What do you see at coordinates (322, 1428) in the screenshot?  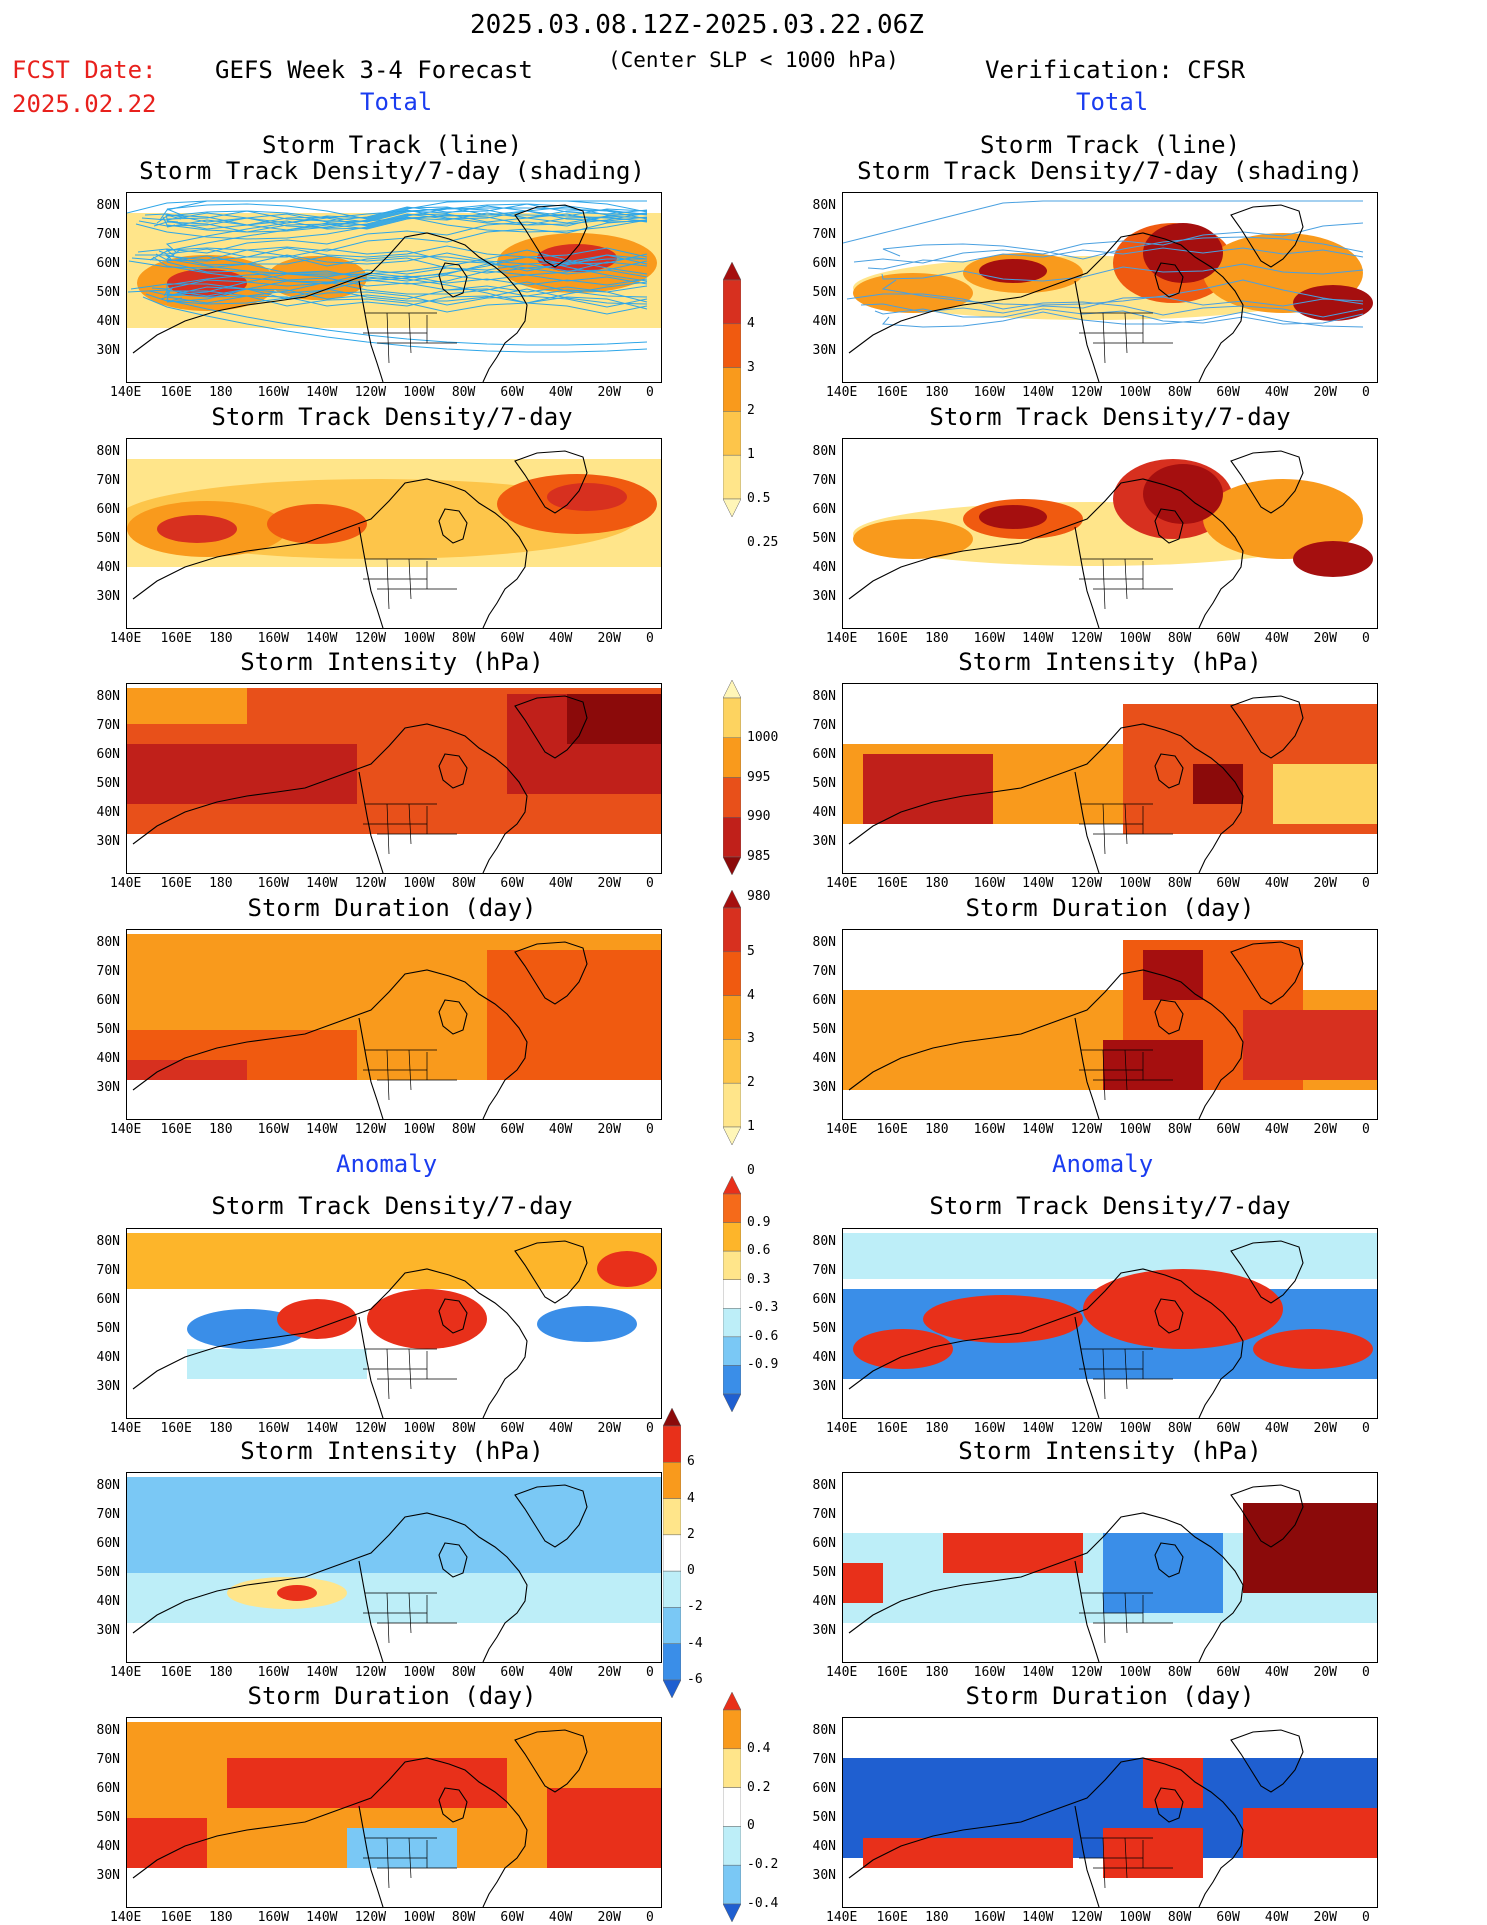 I see `lon-tick-label: 140W` at bounding box center [322, 1428].